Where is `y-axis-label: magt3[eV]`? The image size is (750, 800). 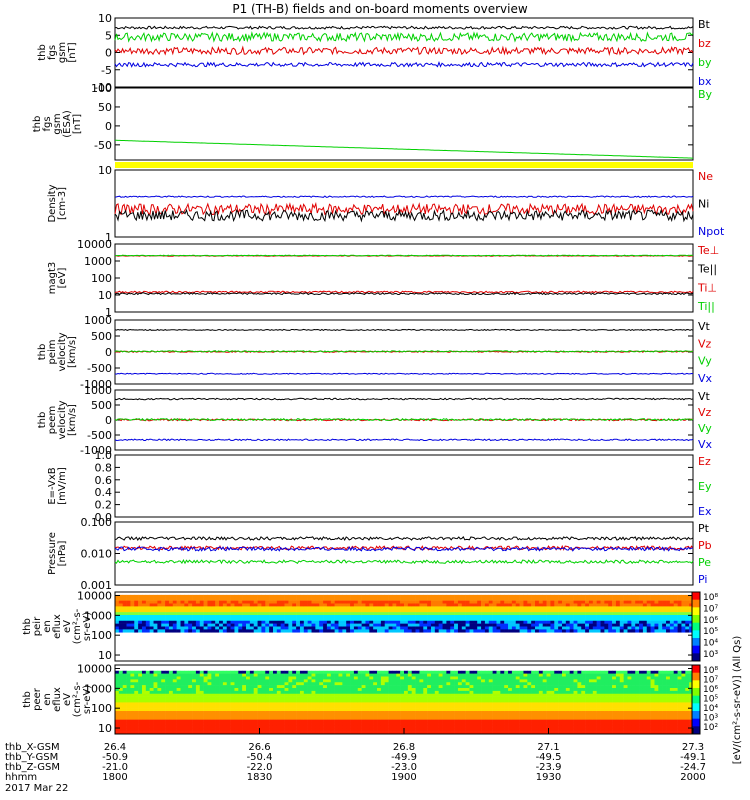 y-axis-label: magt3[eV] is located at coordinates (57, 278).